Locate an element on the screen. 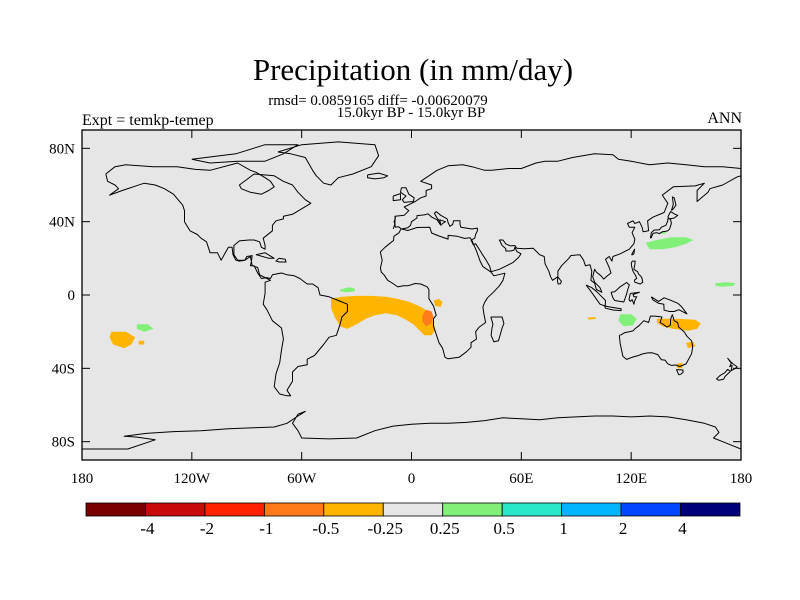  x-tick-label: 120E is located at coordinates (631, 479).